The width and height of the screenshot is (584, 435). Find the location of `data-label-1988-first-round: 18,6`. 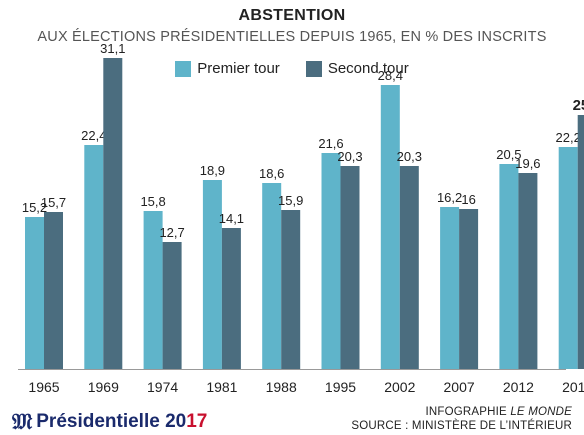

data-label-1988-first-round: 18,6 is located at coordinates (271, 173).